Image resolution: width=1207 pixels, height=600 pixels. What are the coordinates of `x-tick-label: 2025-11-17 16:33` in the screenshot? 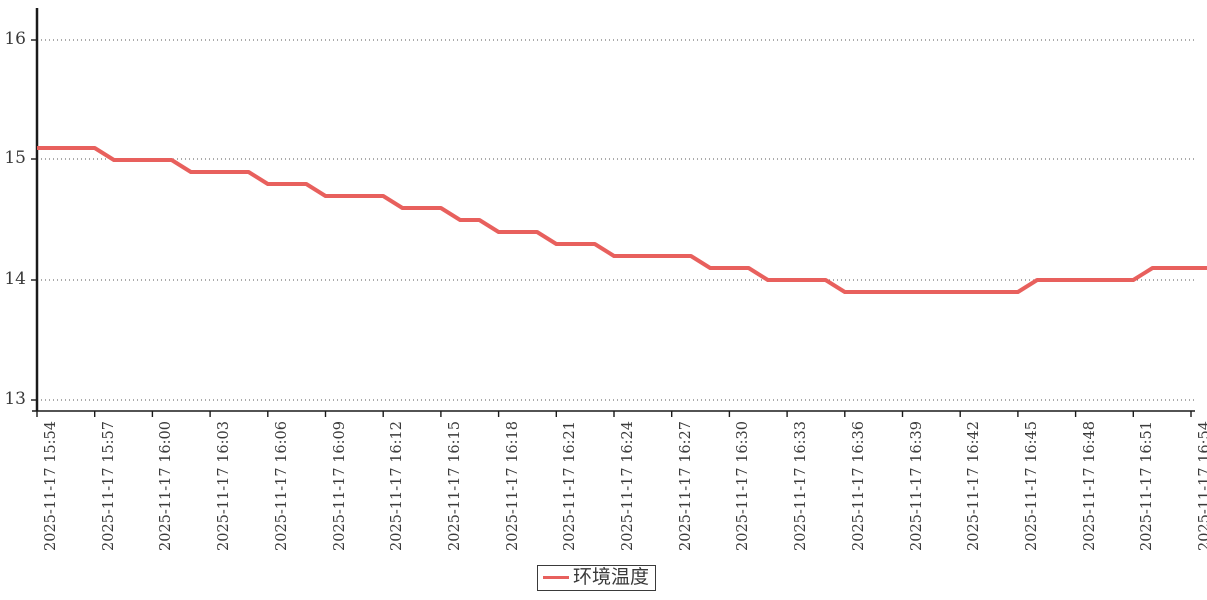 It's located at (801, 486).